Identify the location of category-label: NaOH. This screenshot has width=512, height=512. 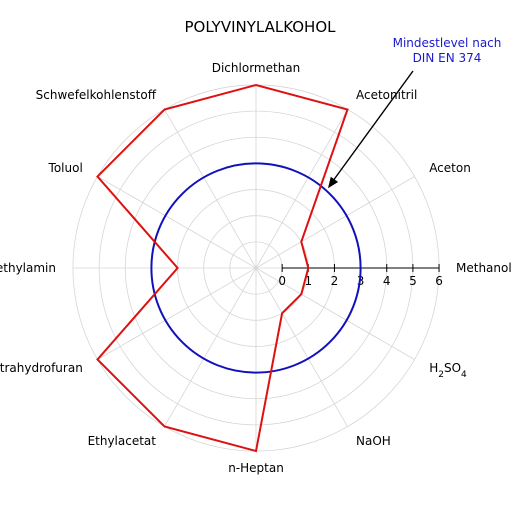
(373, 441).